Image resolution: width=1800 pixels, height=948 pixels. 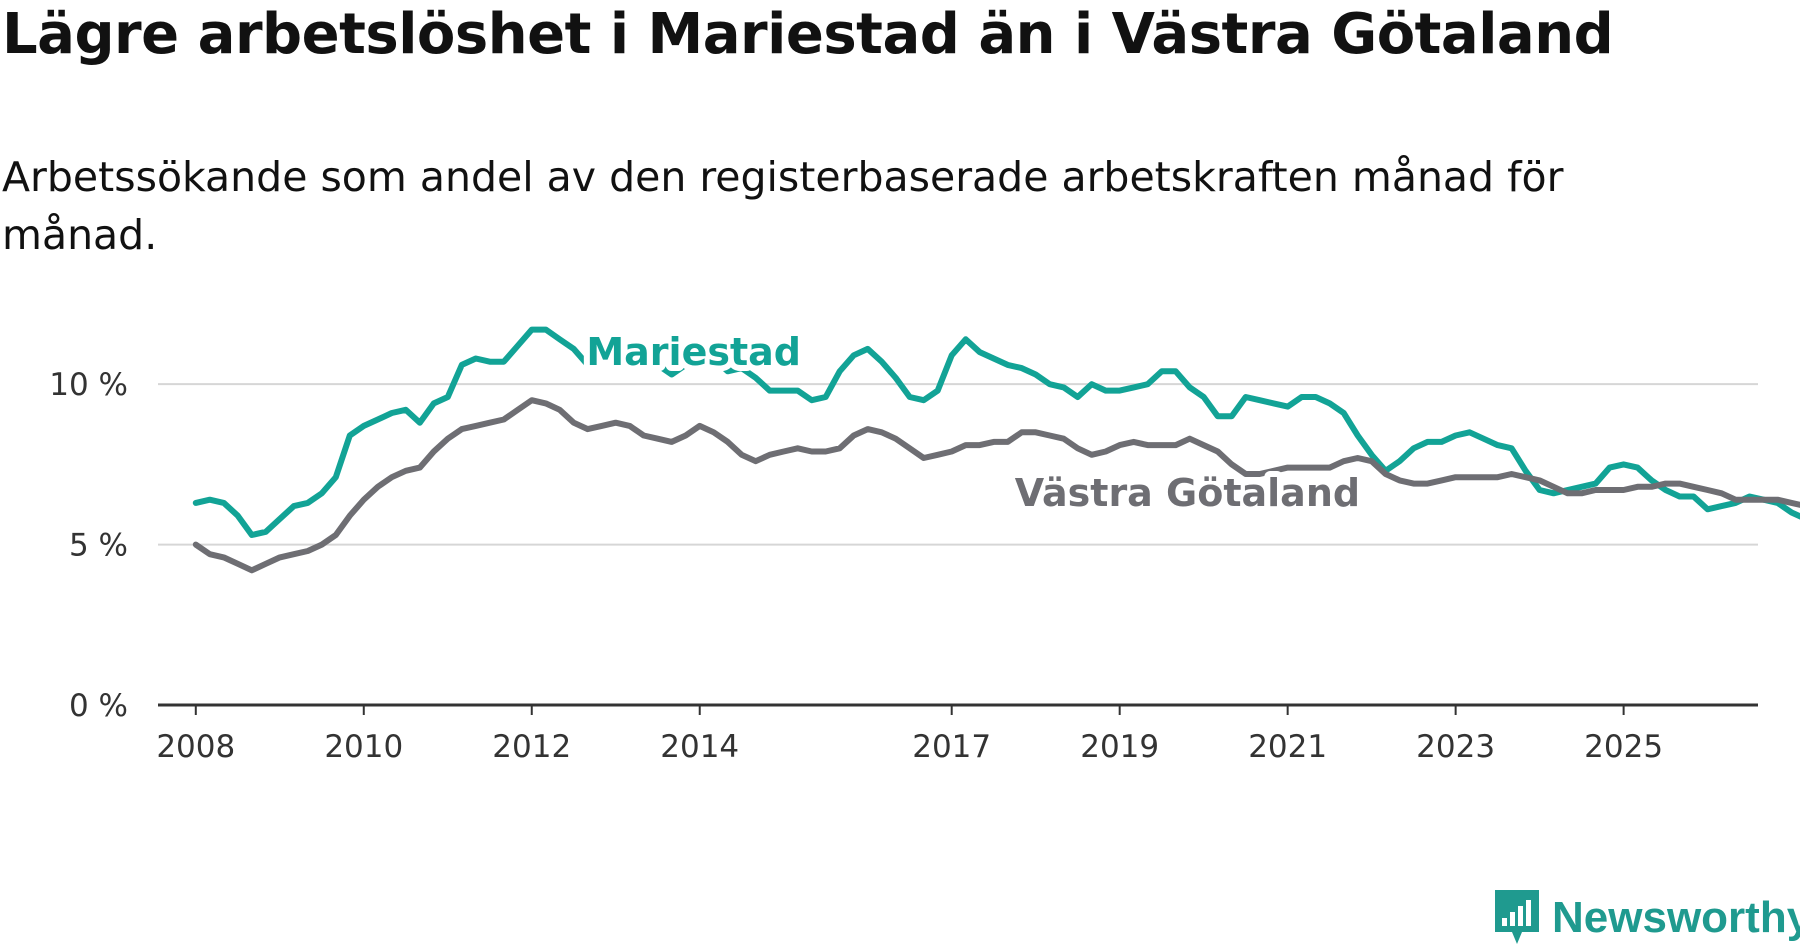 I want to click on x-tick-label: 2023, so click(x=1455, y=747).